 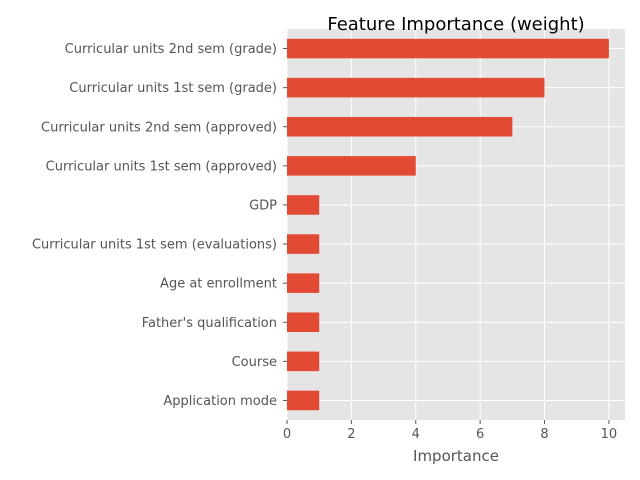 What do you see at coordinates (544, 434) in the screenshot?
I see `x-tick-label: 8` at bounding box center [544, 434].